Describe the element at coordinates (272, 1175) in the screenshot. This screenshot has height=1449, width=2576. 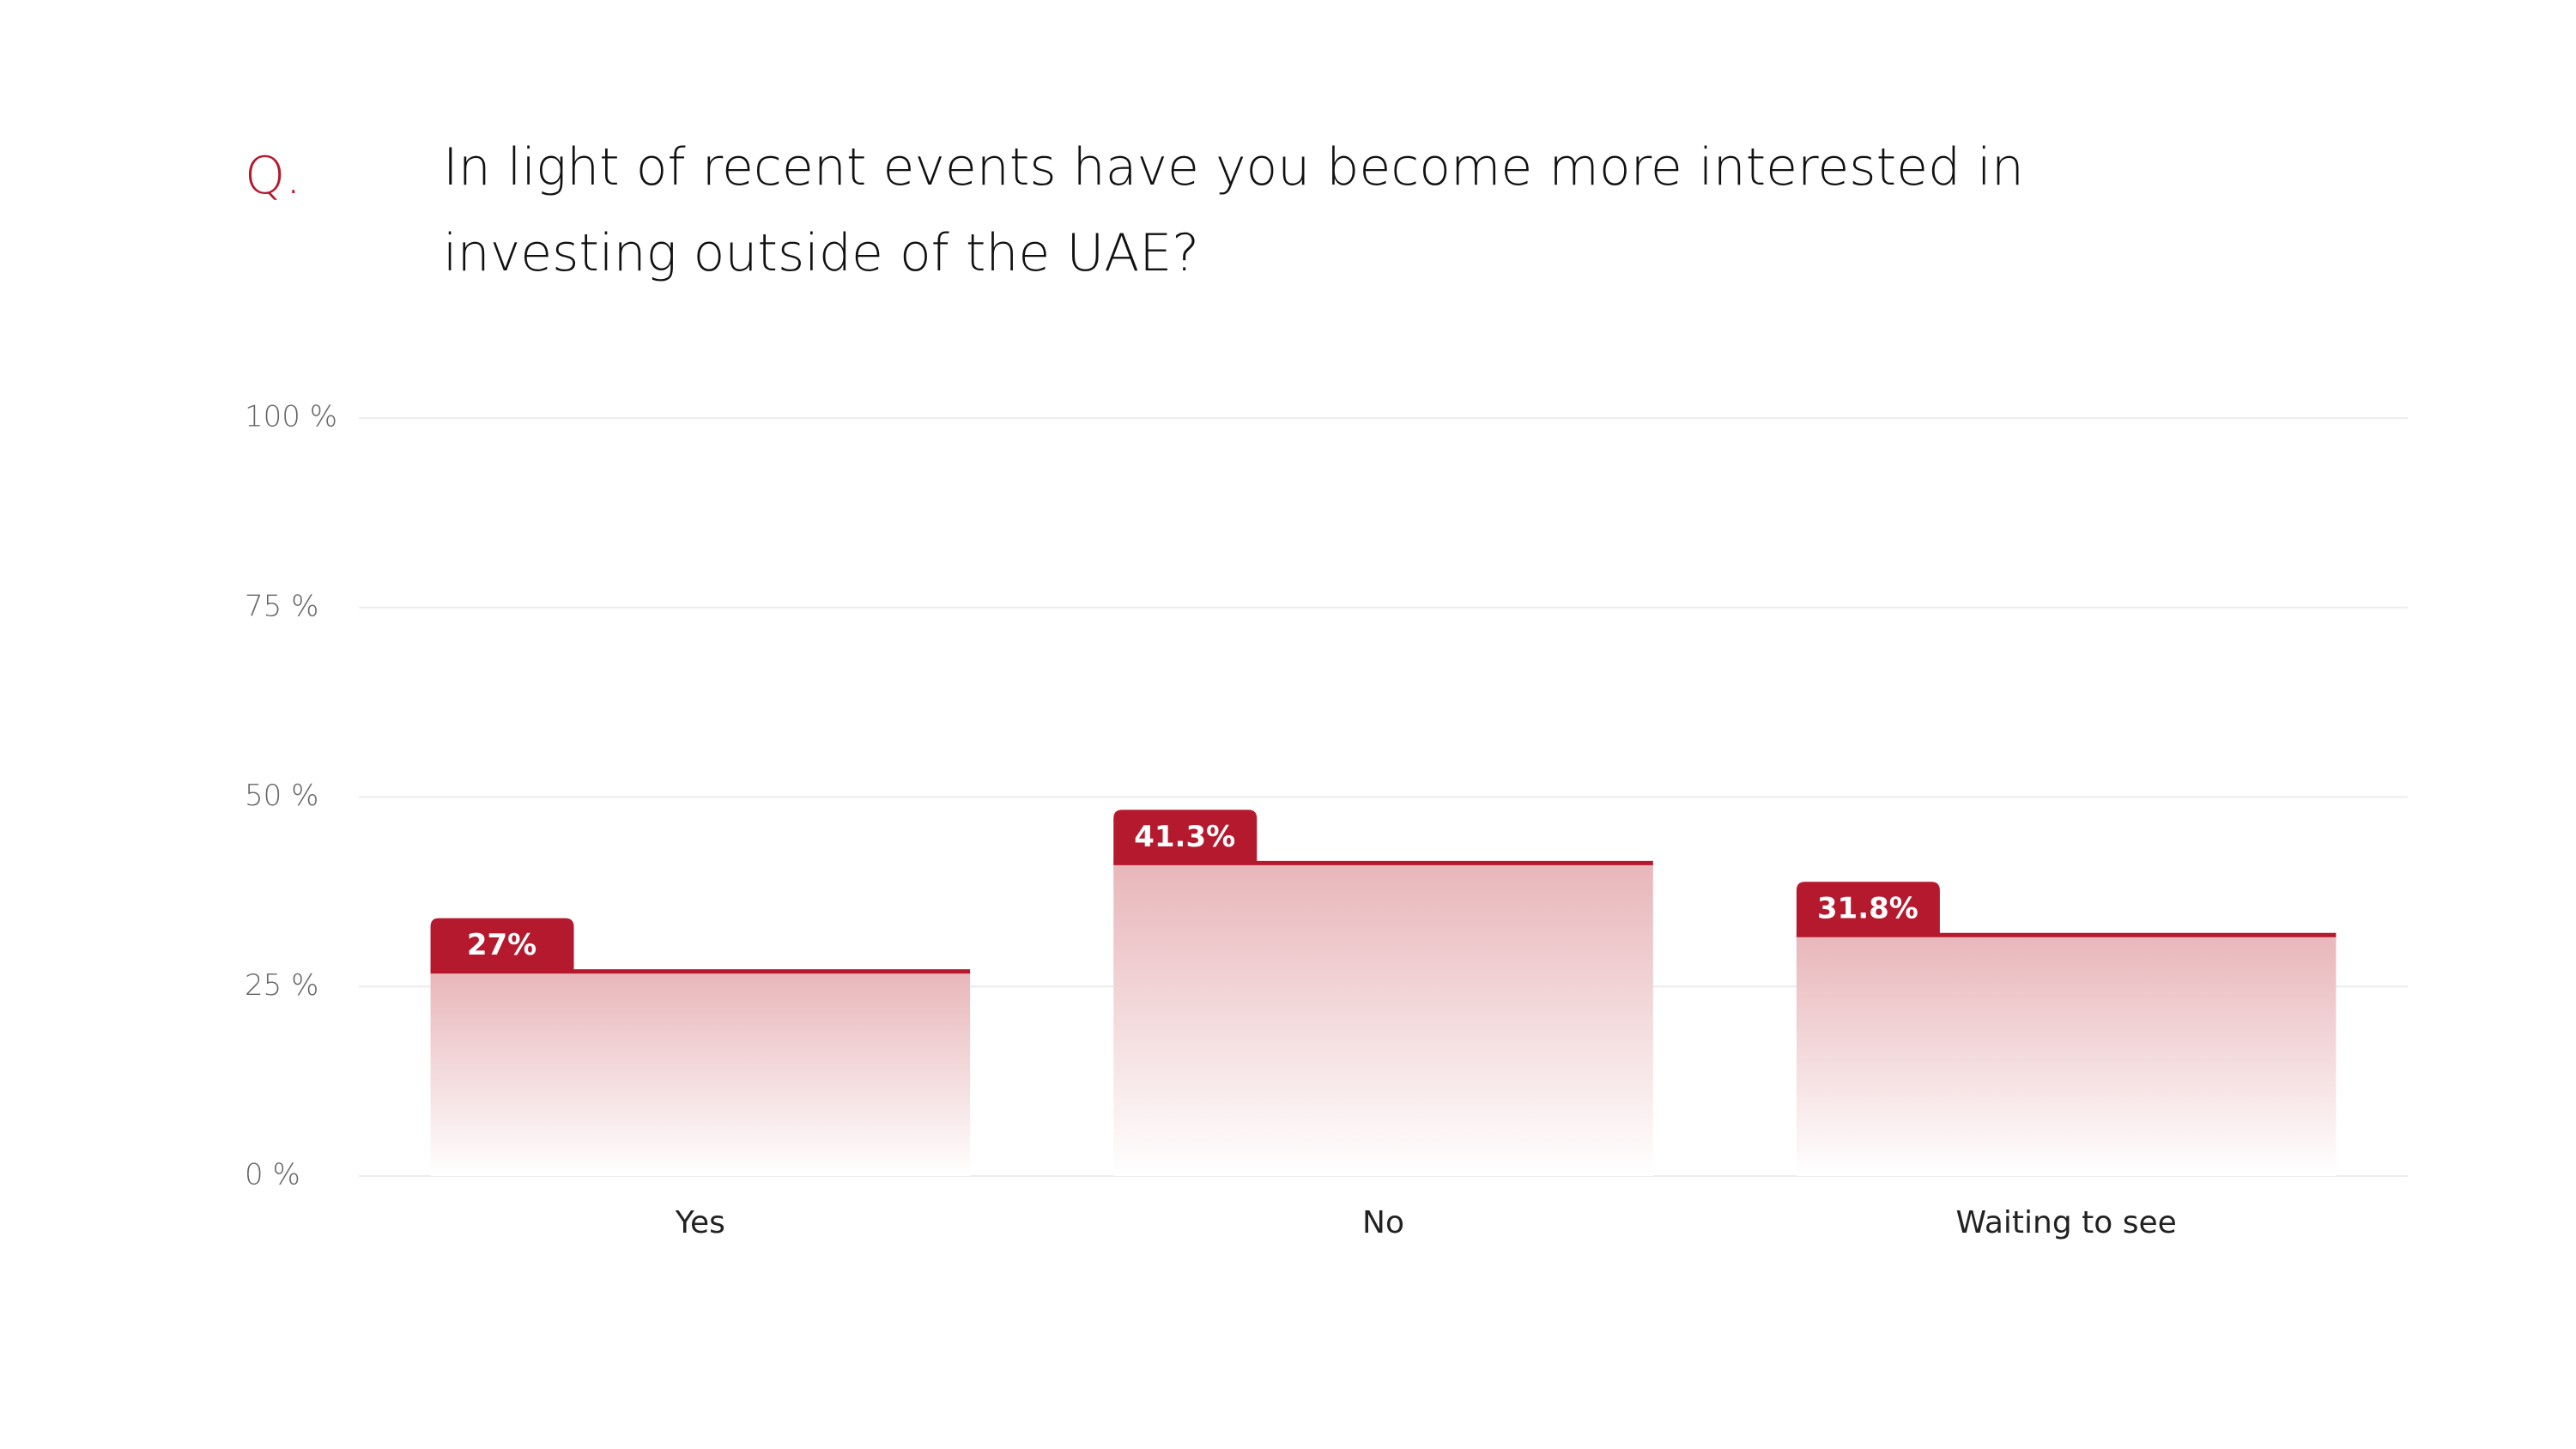
I see `y-tick-label: 0 %` at that location.